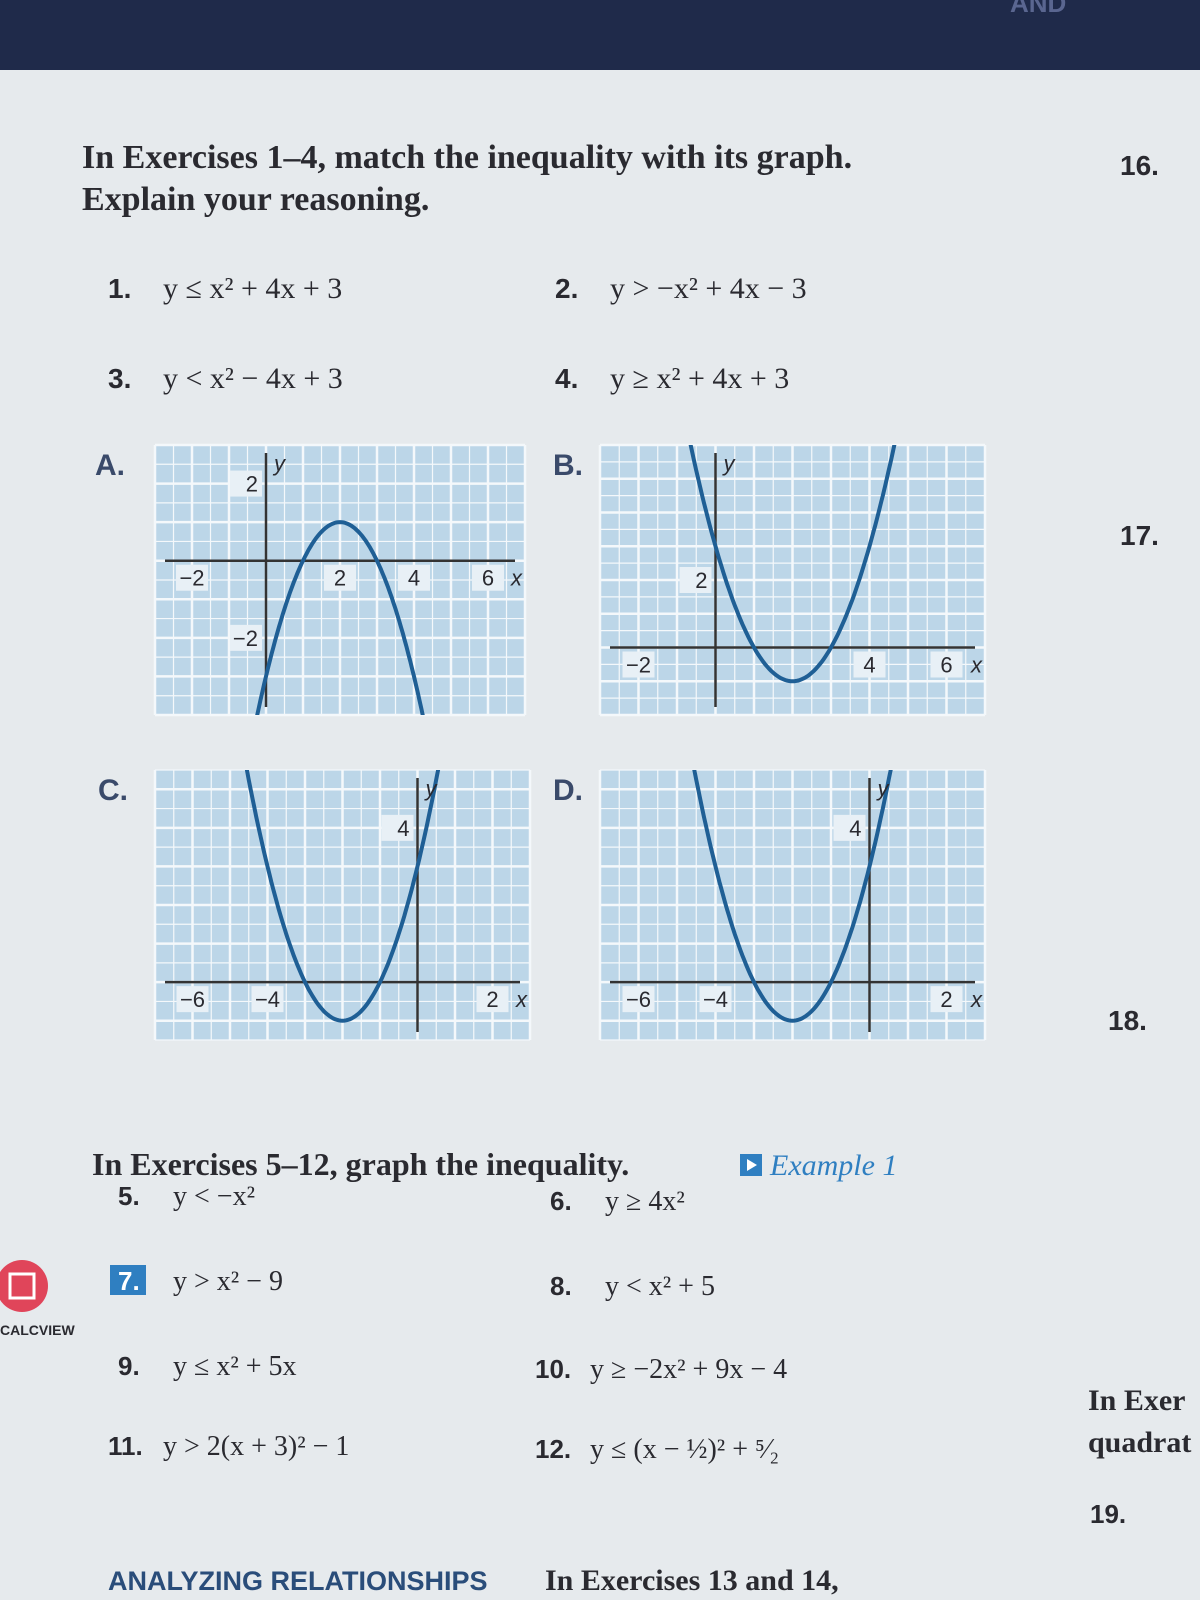 This screenshot has height=1600, width=1200. Describe the element at coordinates (298, 1581) in the screenshot. I see `footer-heading: ANALYZING RELATIONSHIPS` at that location.